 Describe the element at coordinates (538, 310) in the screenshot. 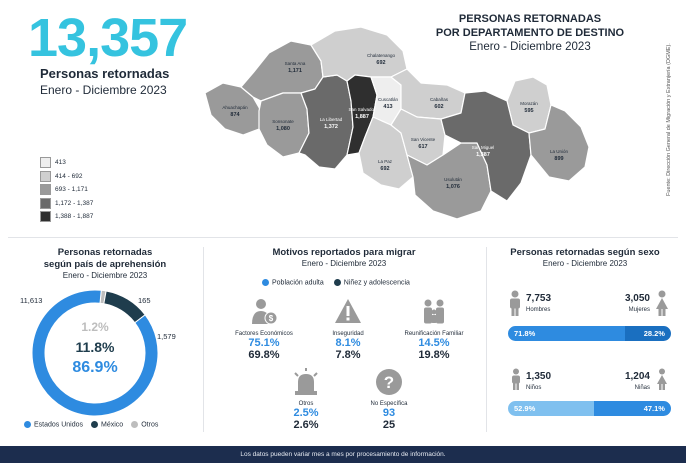

I see `hombres-label: Hombres` at that location.